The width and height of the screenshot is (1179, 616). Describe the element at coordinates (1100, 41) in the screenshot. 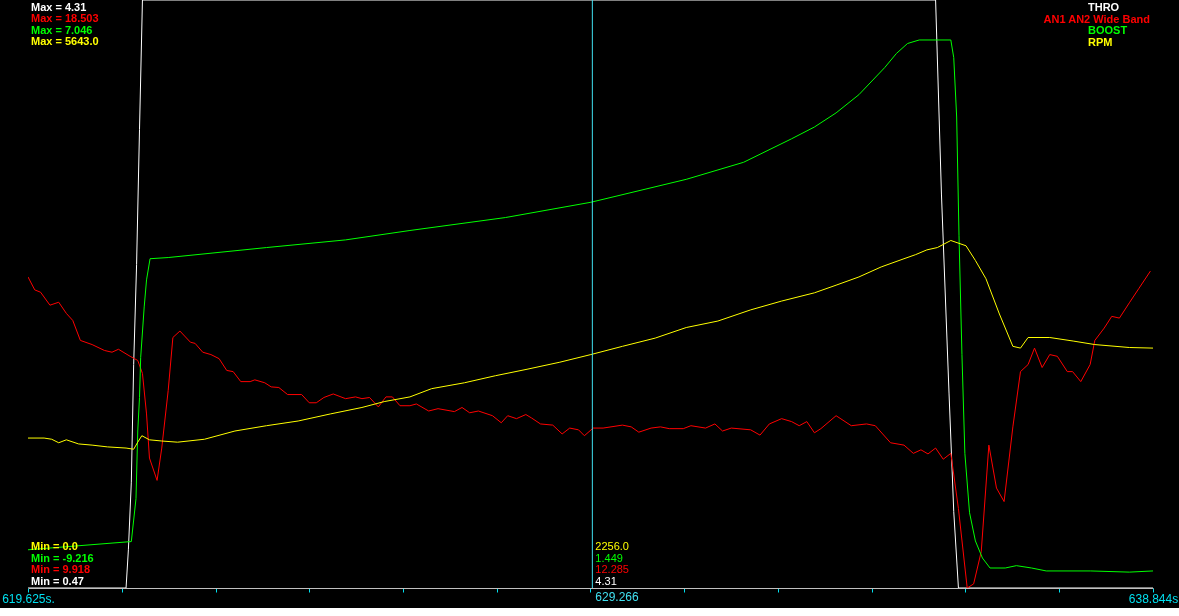

I see `text: RPM` at that location.